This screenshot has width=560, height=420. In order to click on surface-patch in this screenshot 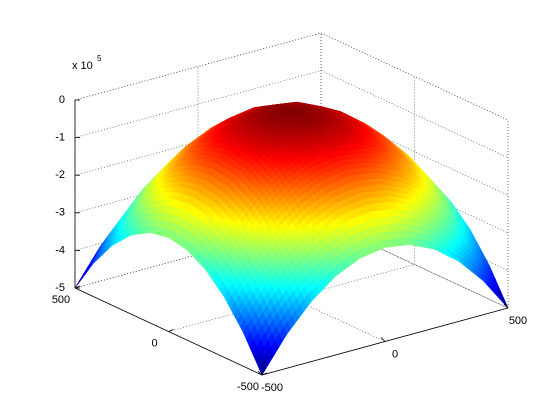, I will do `click(262, 368)`.